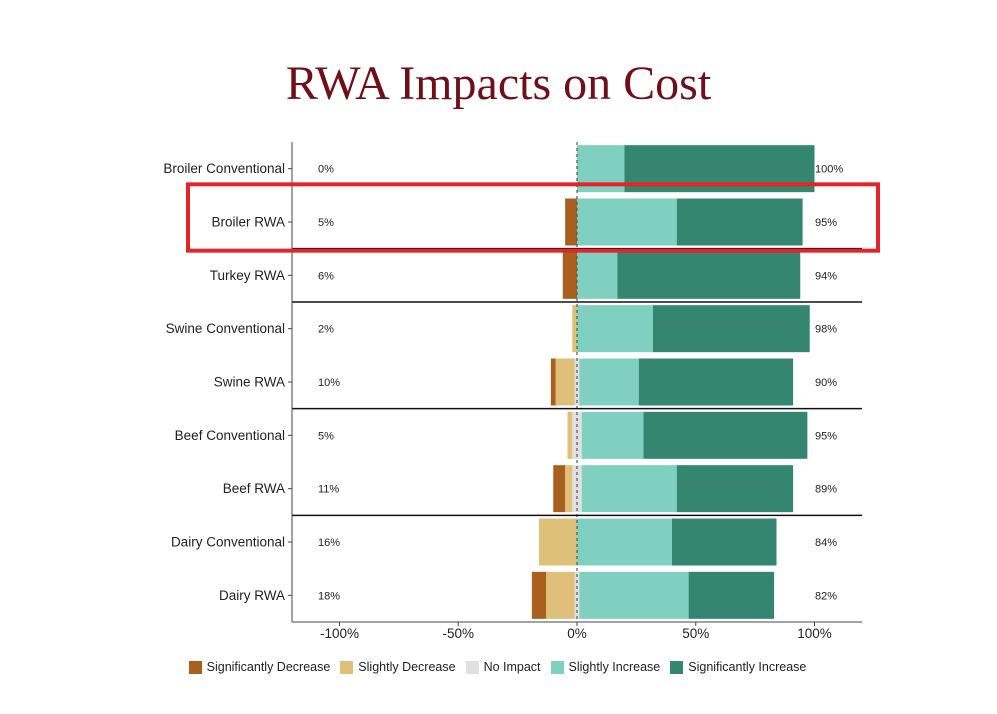 This screenshot has width=997, height=714. What do you see at coordinates (329, 543) in the screenshot?
I see `left-percent-label: 16%` at bounding box center [329, 543].